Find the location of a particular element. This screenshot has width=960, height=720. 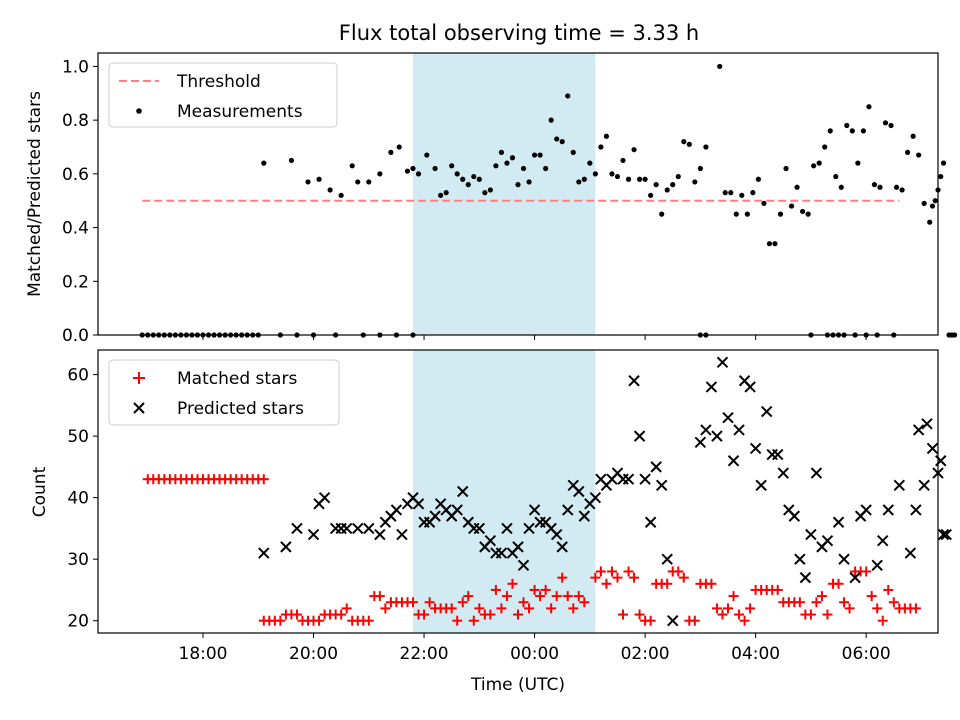

observing-span-top is located at coordinates (504, 194).